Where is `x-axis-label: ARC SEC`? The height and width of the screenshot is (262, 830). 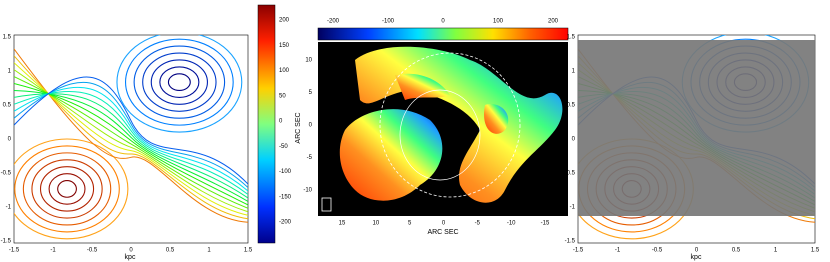 x-axis-label: ARC SEC is located at coordinates (442, 232).